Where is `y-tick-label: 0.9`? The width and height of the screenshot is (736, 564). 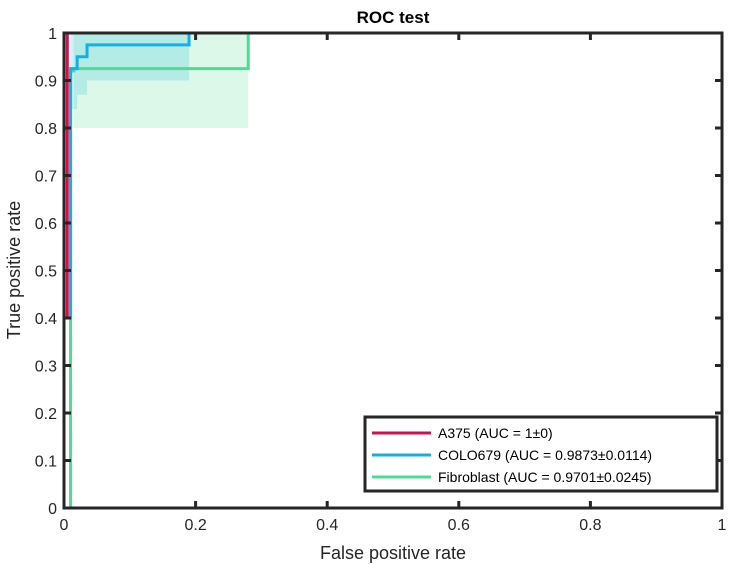
y-tick-label: 0.9 is located at coordinates (46, 82).